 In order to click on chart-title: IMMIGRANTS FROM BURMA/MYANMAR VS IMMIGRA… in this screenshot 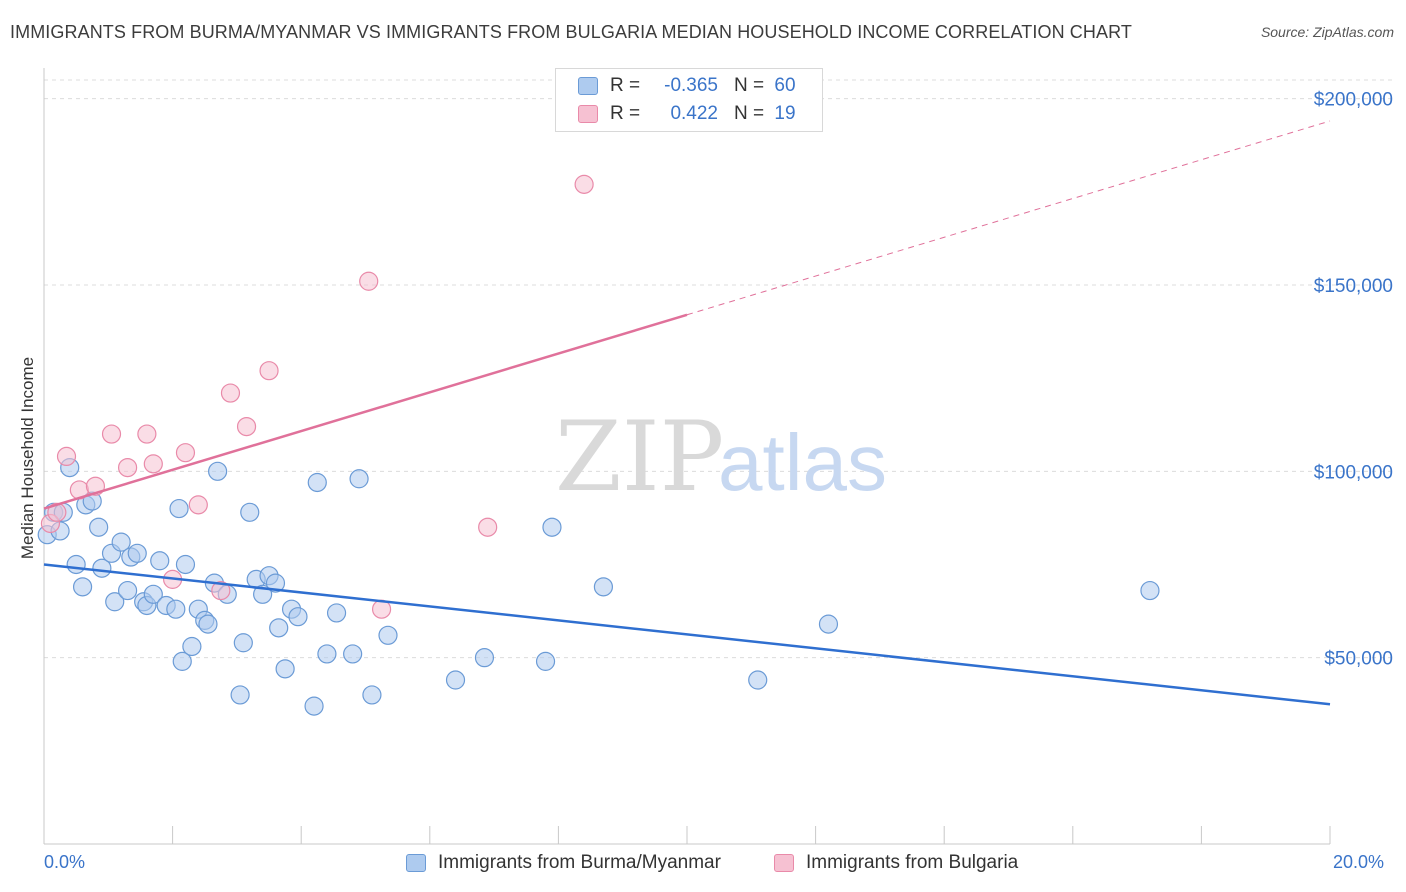, I will do `click(571, 32)`.